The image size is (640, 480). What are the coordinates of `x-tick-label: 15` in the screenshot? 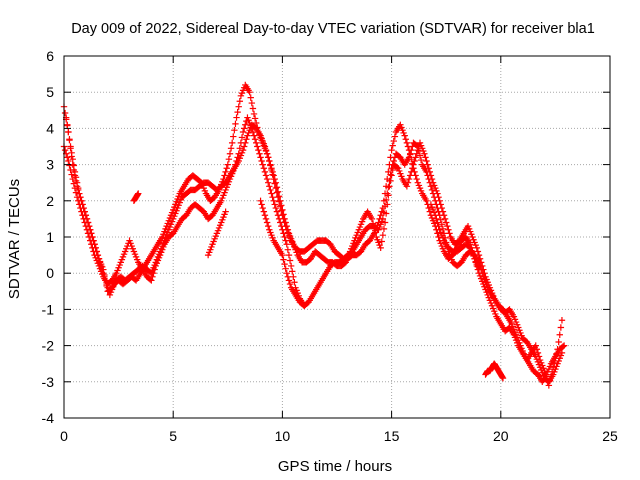 It's located at (392, 436).